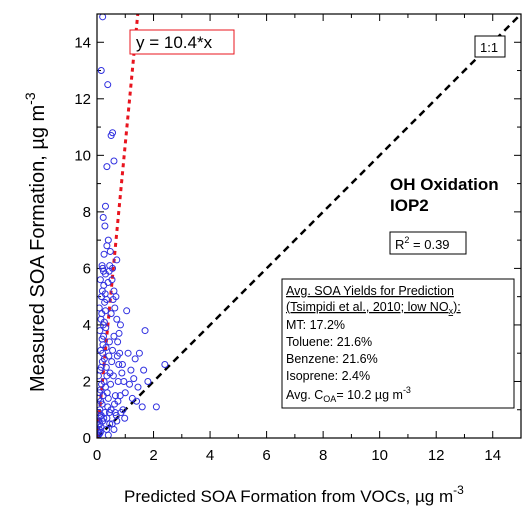 Image resolution: width=522 pixels, height=512 pixels. What do you see at coordinates (87, 212) in the screenshot?
I see `y-tick-label: 8` at bounding box center [87, 212].